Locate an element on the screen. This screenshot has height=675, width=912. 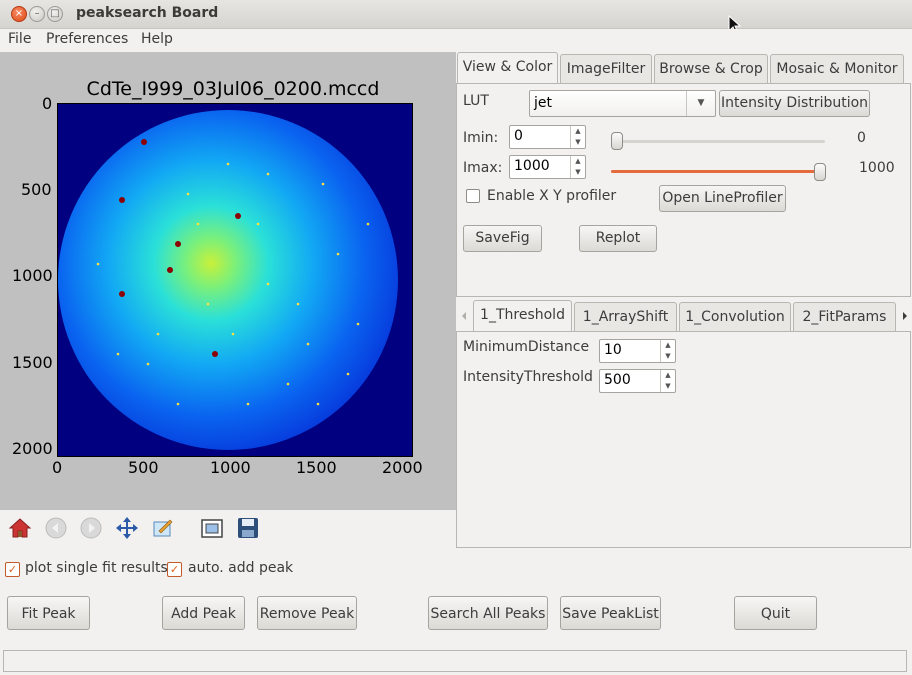
min-distance-label: MinimumDistance is located at coordinates (526, 347).